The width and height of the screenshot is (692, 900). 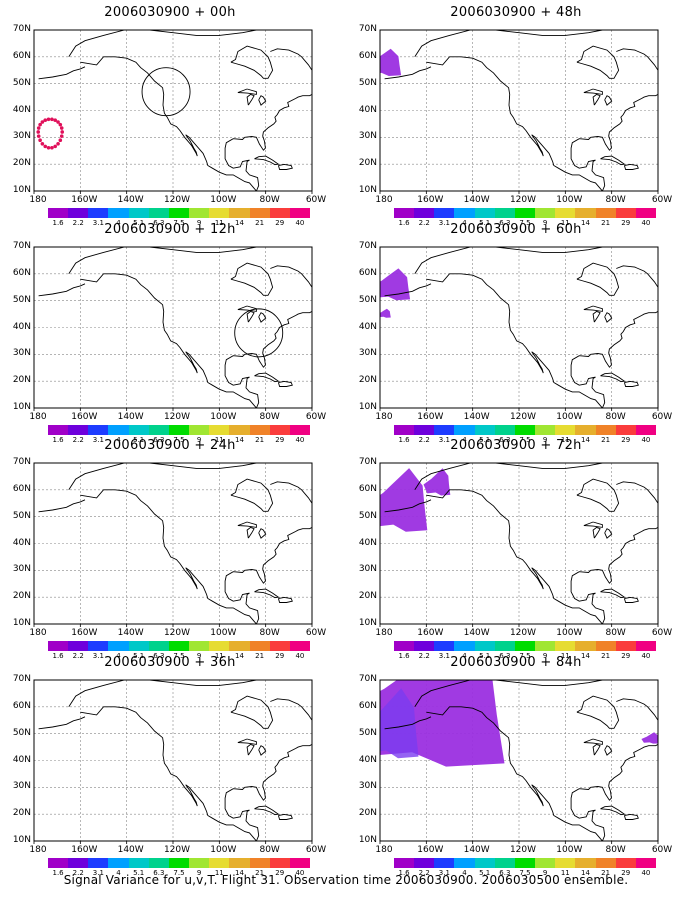 I want to click on latitude-label: 70N, so click(x=21, y=29).